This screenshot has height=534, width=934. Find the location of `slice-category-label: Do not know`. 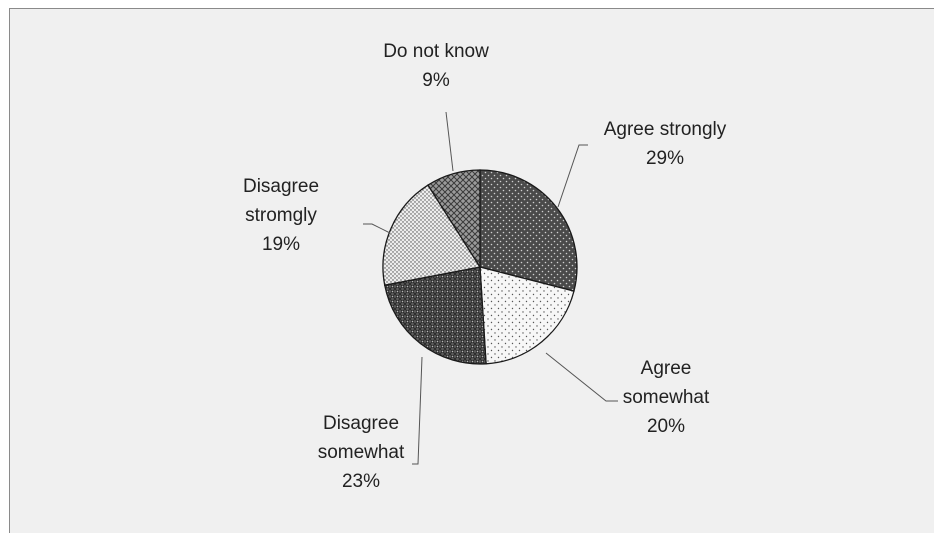

slice-category-label: Do not know is located at coordinates (436, 51).